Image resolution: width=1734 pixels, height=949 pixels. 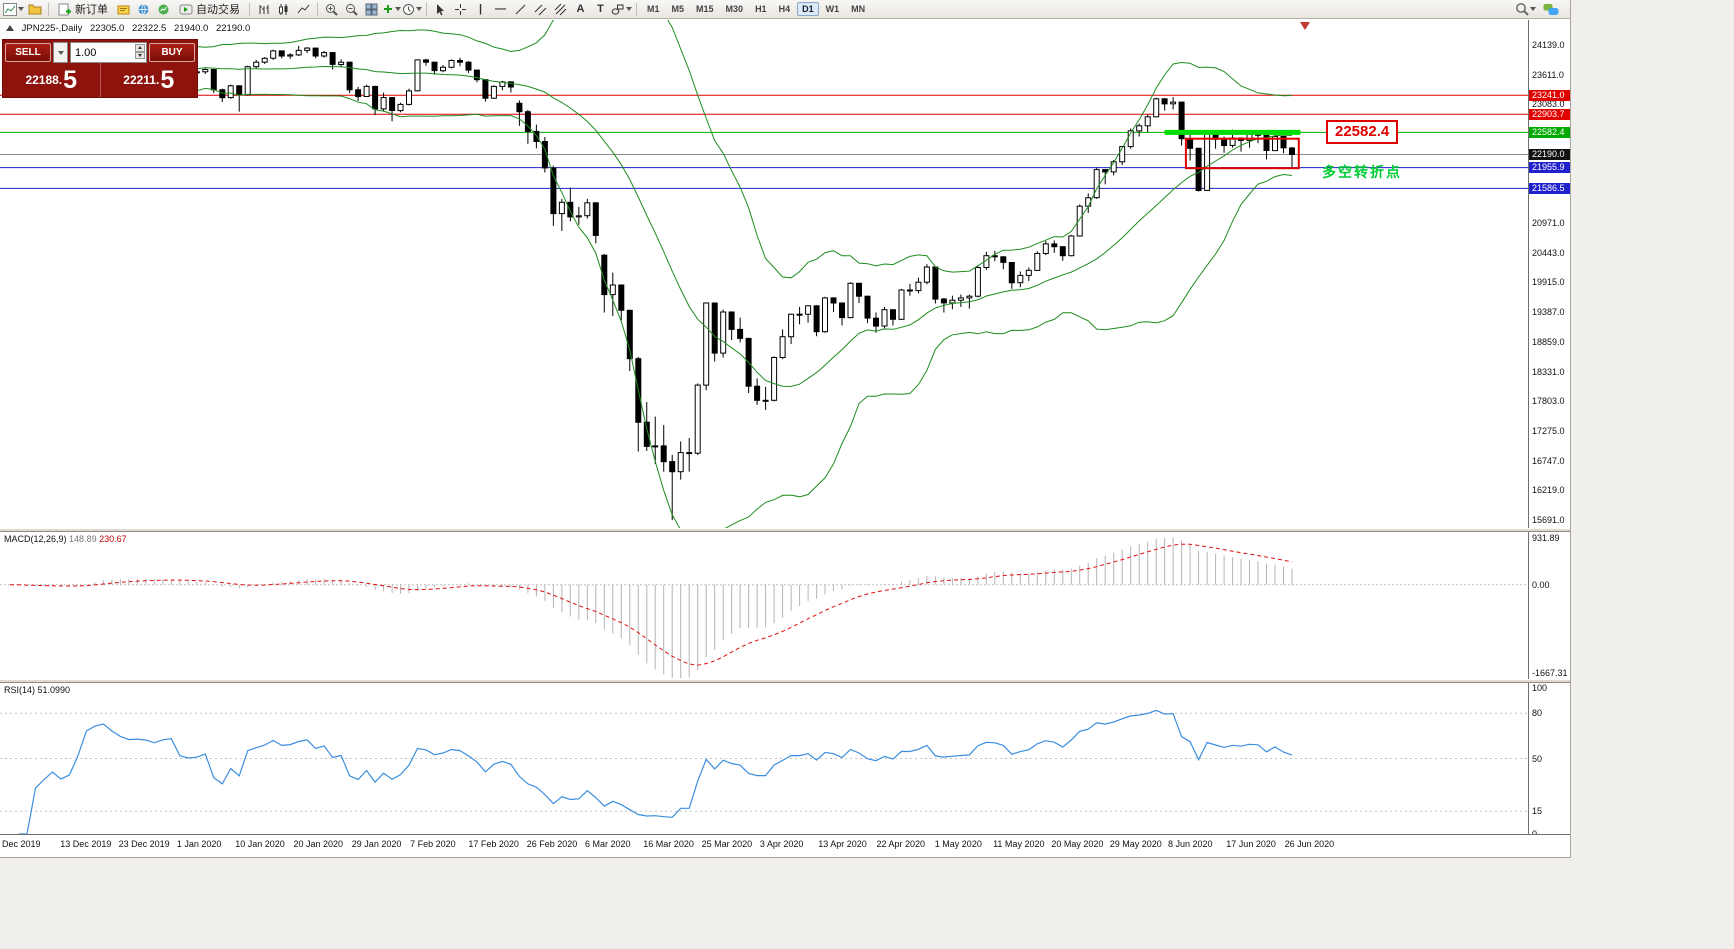 I want to click on market-button, so click(x=143, y=9).